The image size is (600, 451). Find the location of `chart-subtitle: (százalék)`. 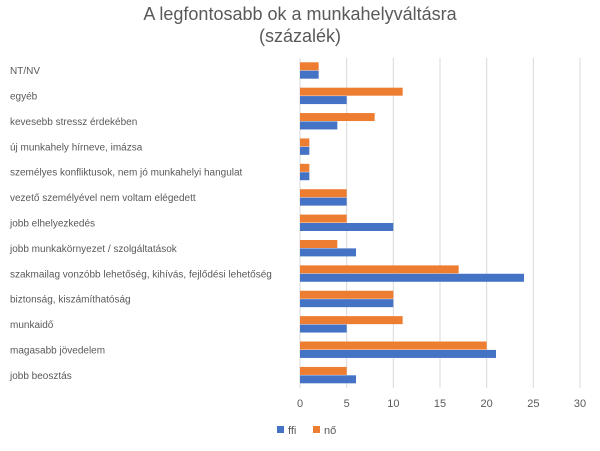

chart-subtitle: (százalék) is located at coordinates (300, 36).